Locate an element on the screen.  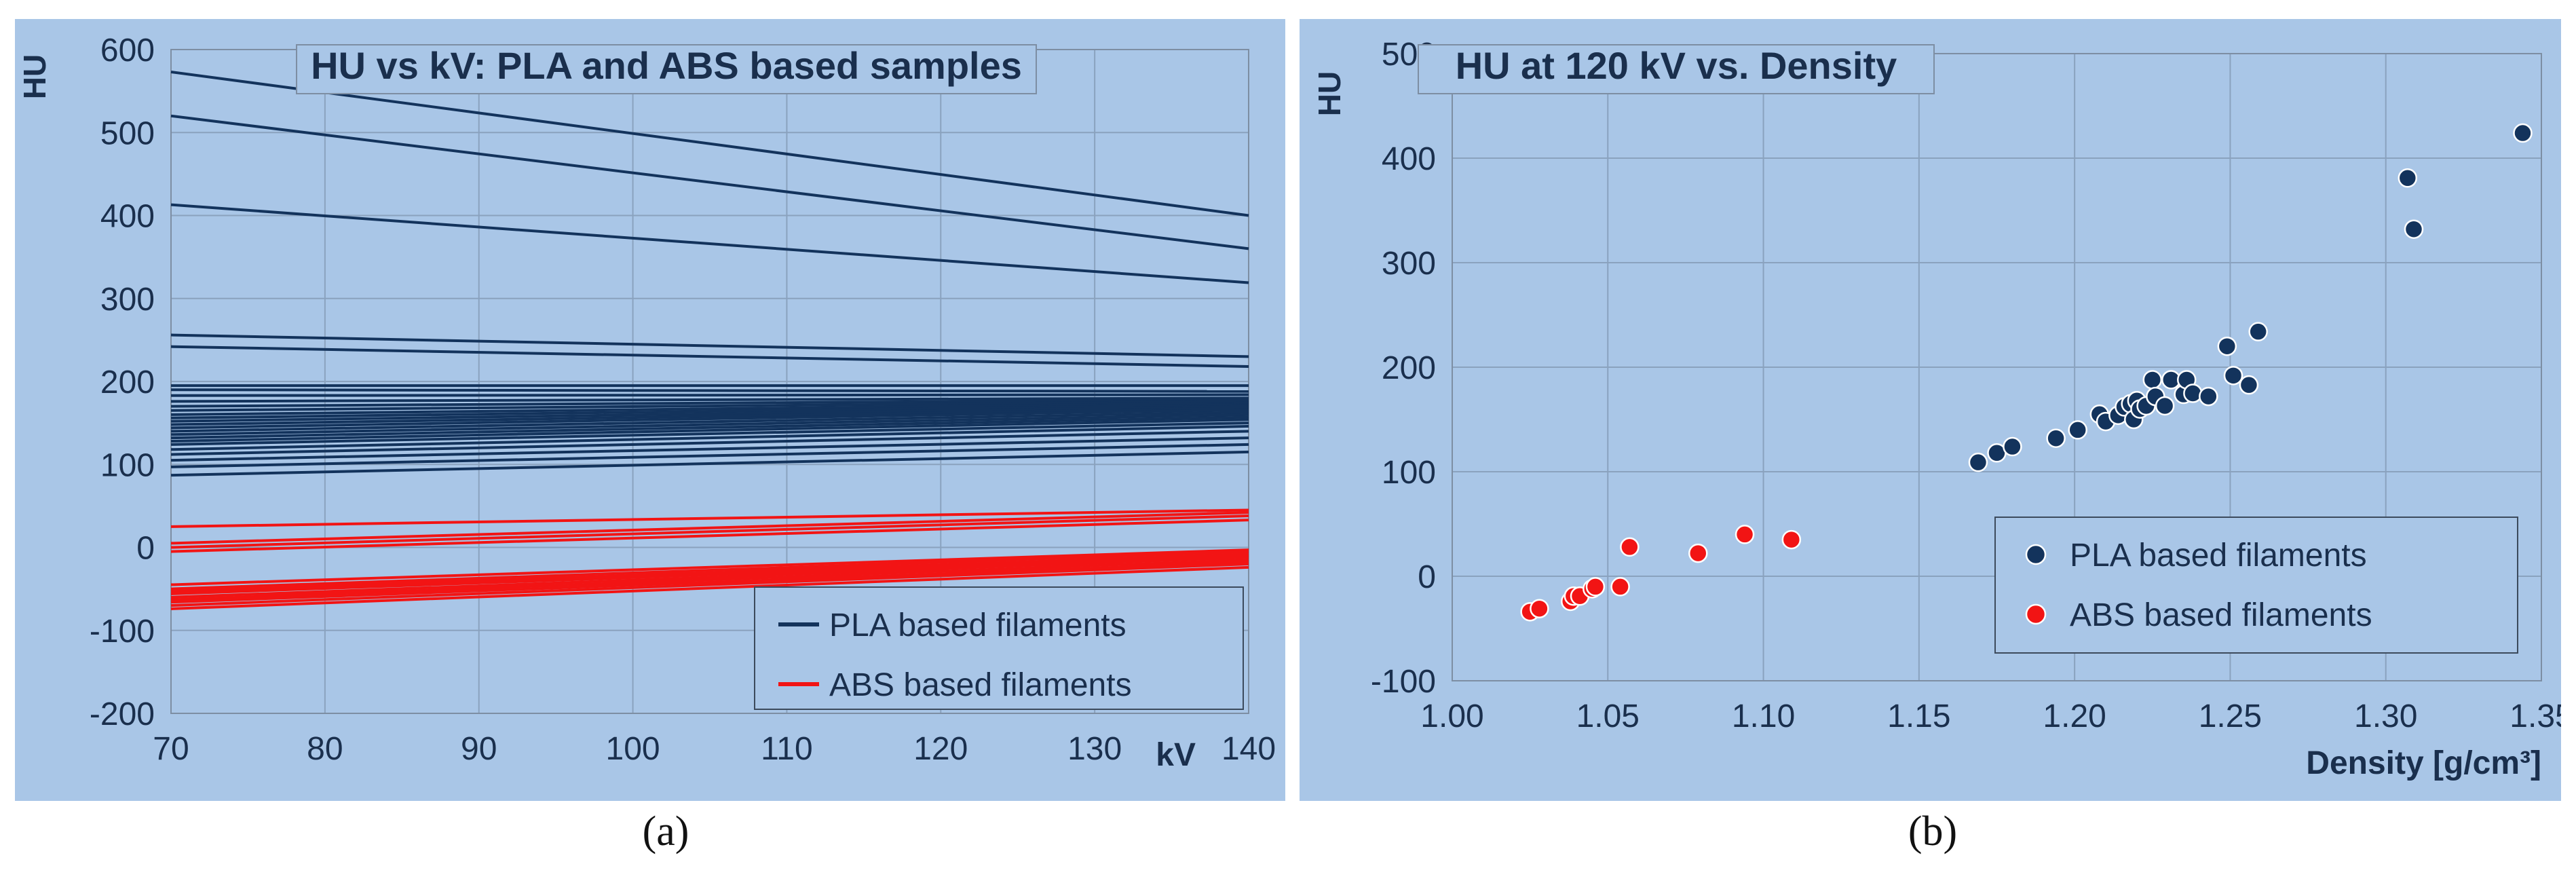
chart-title: HU vs kV: PLA and ABS based samples is located at coordinates (666, 65).